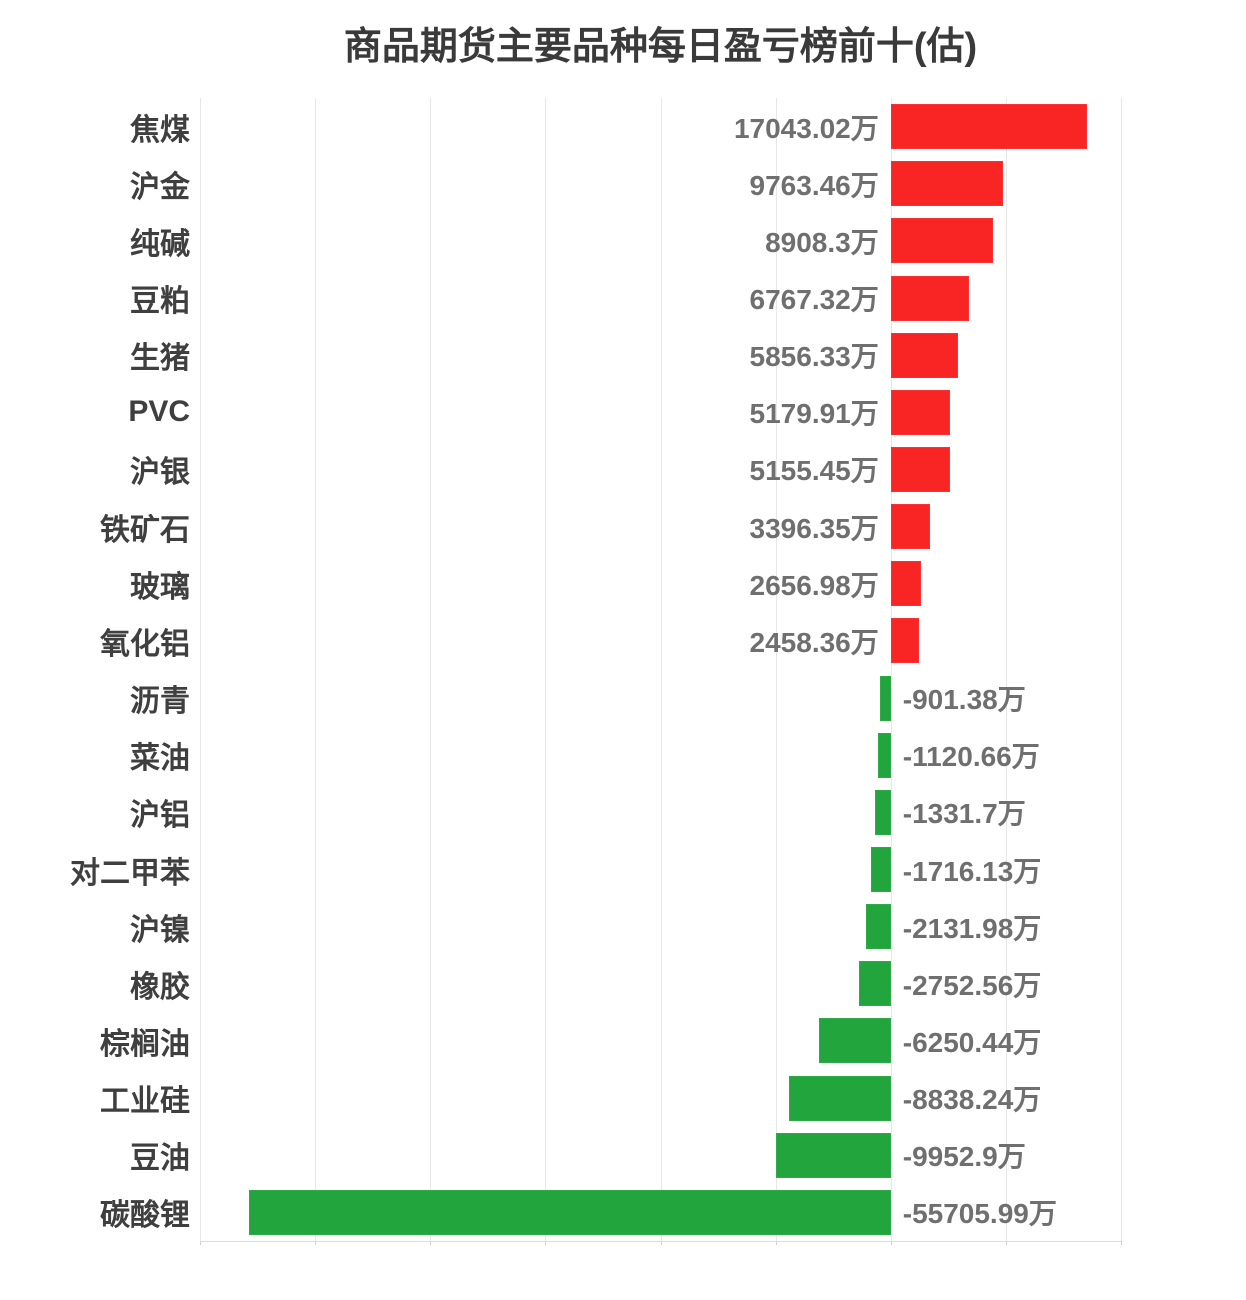 This screenshot has width=1246, height=1300. What do you see at coordinates (160, 473) in the screenshot?
I see `category-label: 沪银` at bounding box center [160, 473].